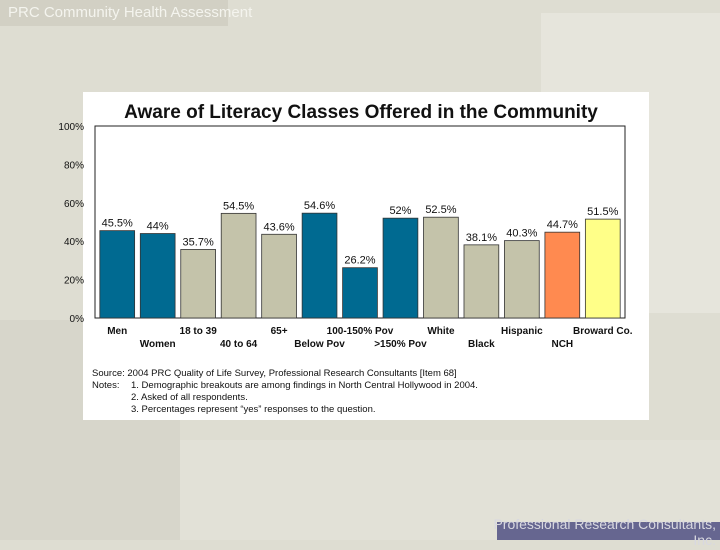 This screenshot has width=720, height=550. I want to click on bar-nch, so click(562, 275).